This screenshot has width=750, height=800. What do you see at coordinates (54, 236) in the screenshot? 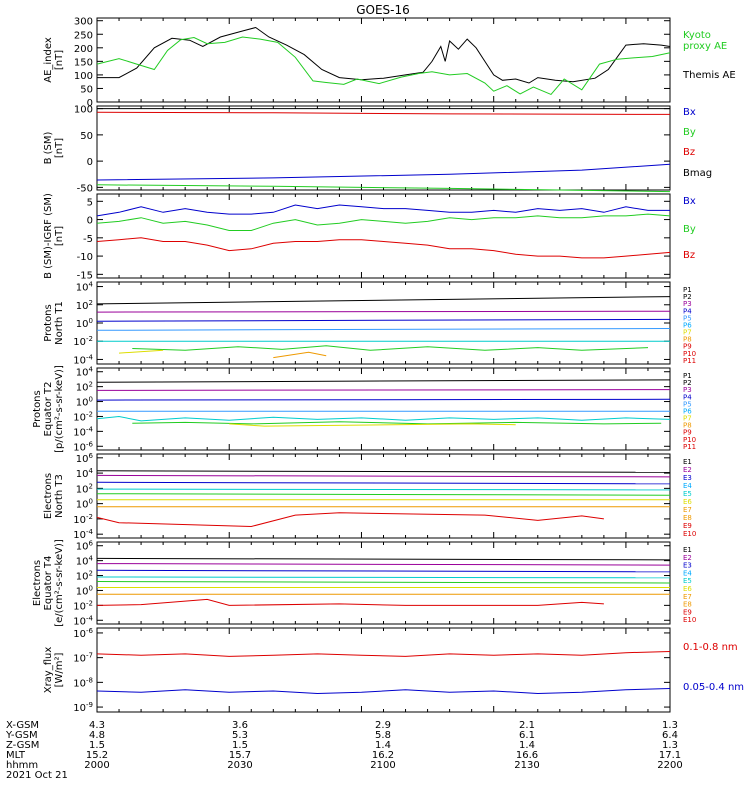
I see `y-axis-label: B (SM)-IGRF (SM)[nT]` at bounding box center [54, 236].